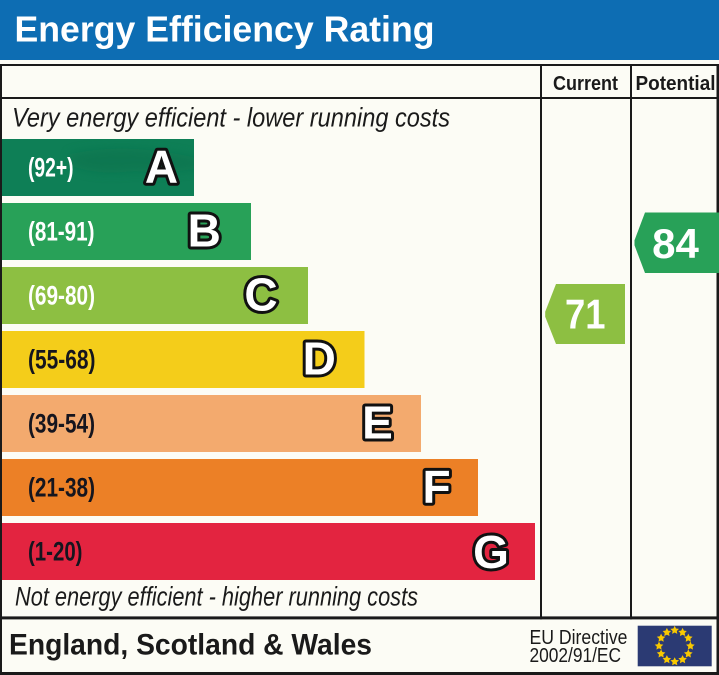 The width and height of the screenshot is (719, 675). Describe the element at coordinates (51, 168) in the screenshot. I see `svg-text: (92+)` at that location.